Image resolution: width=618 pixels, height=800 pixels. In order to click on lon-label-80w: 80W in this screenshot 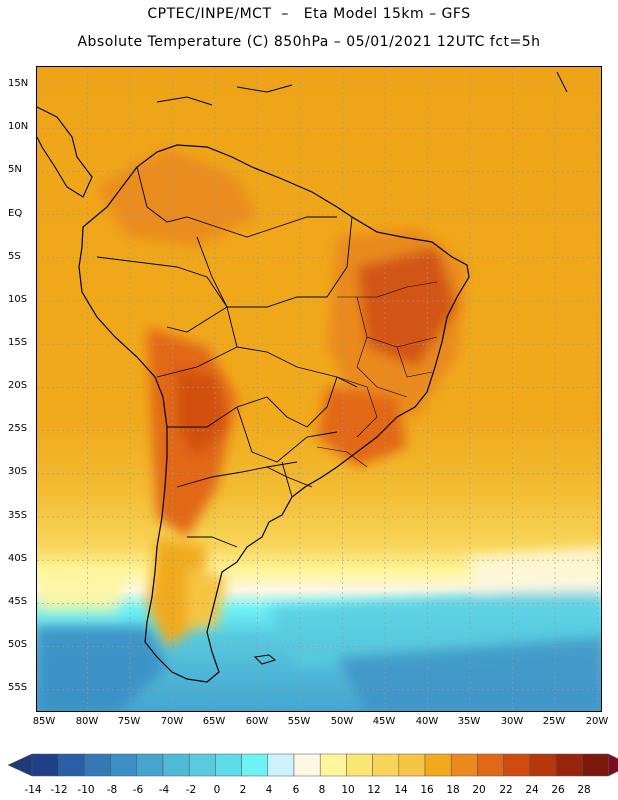, I will do `click(87, 721)`.